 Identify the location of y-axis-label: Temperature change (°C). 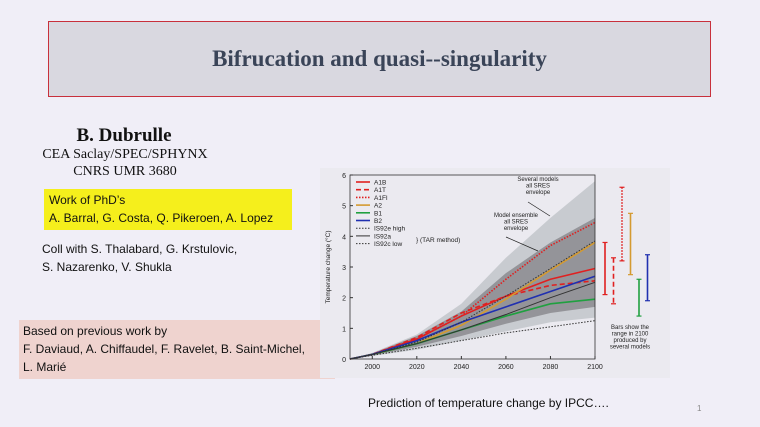
(328, 266).